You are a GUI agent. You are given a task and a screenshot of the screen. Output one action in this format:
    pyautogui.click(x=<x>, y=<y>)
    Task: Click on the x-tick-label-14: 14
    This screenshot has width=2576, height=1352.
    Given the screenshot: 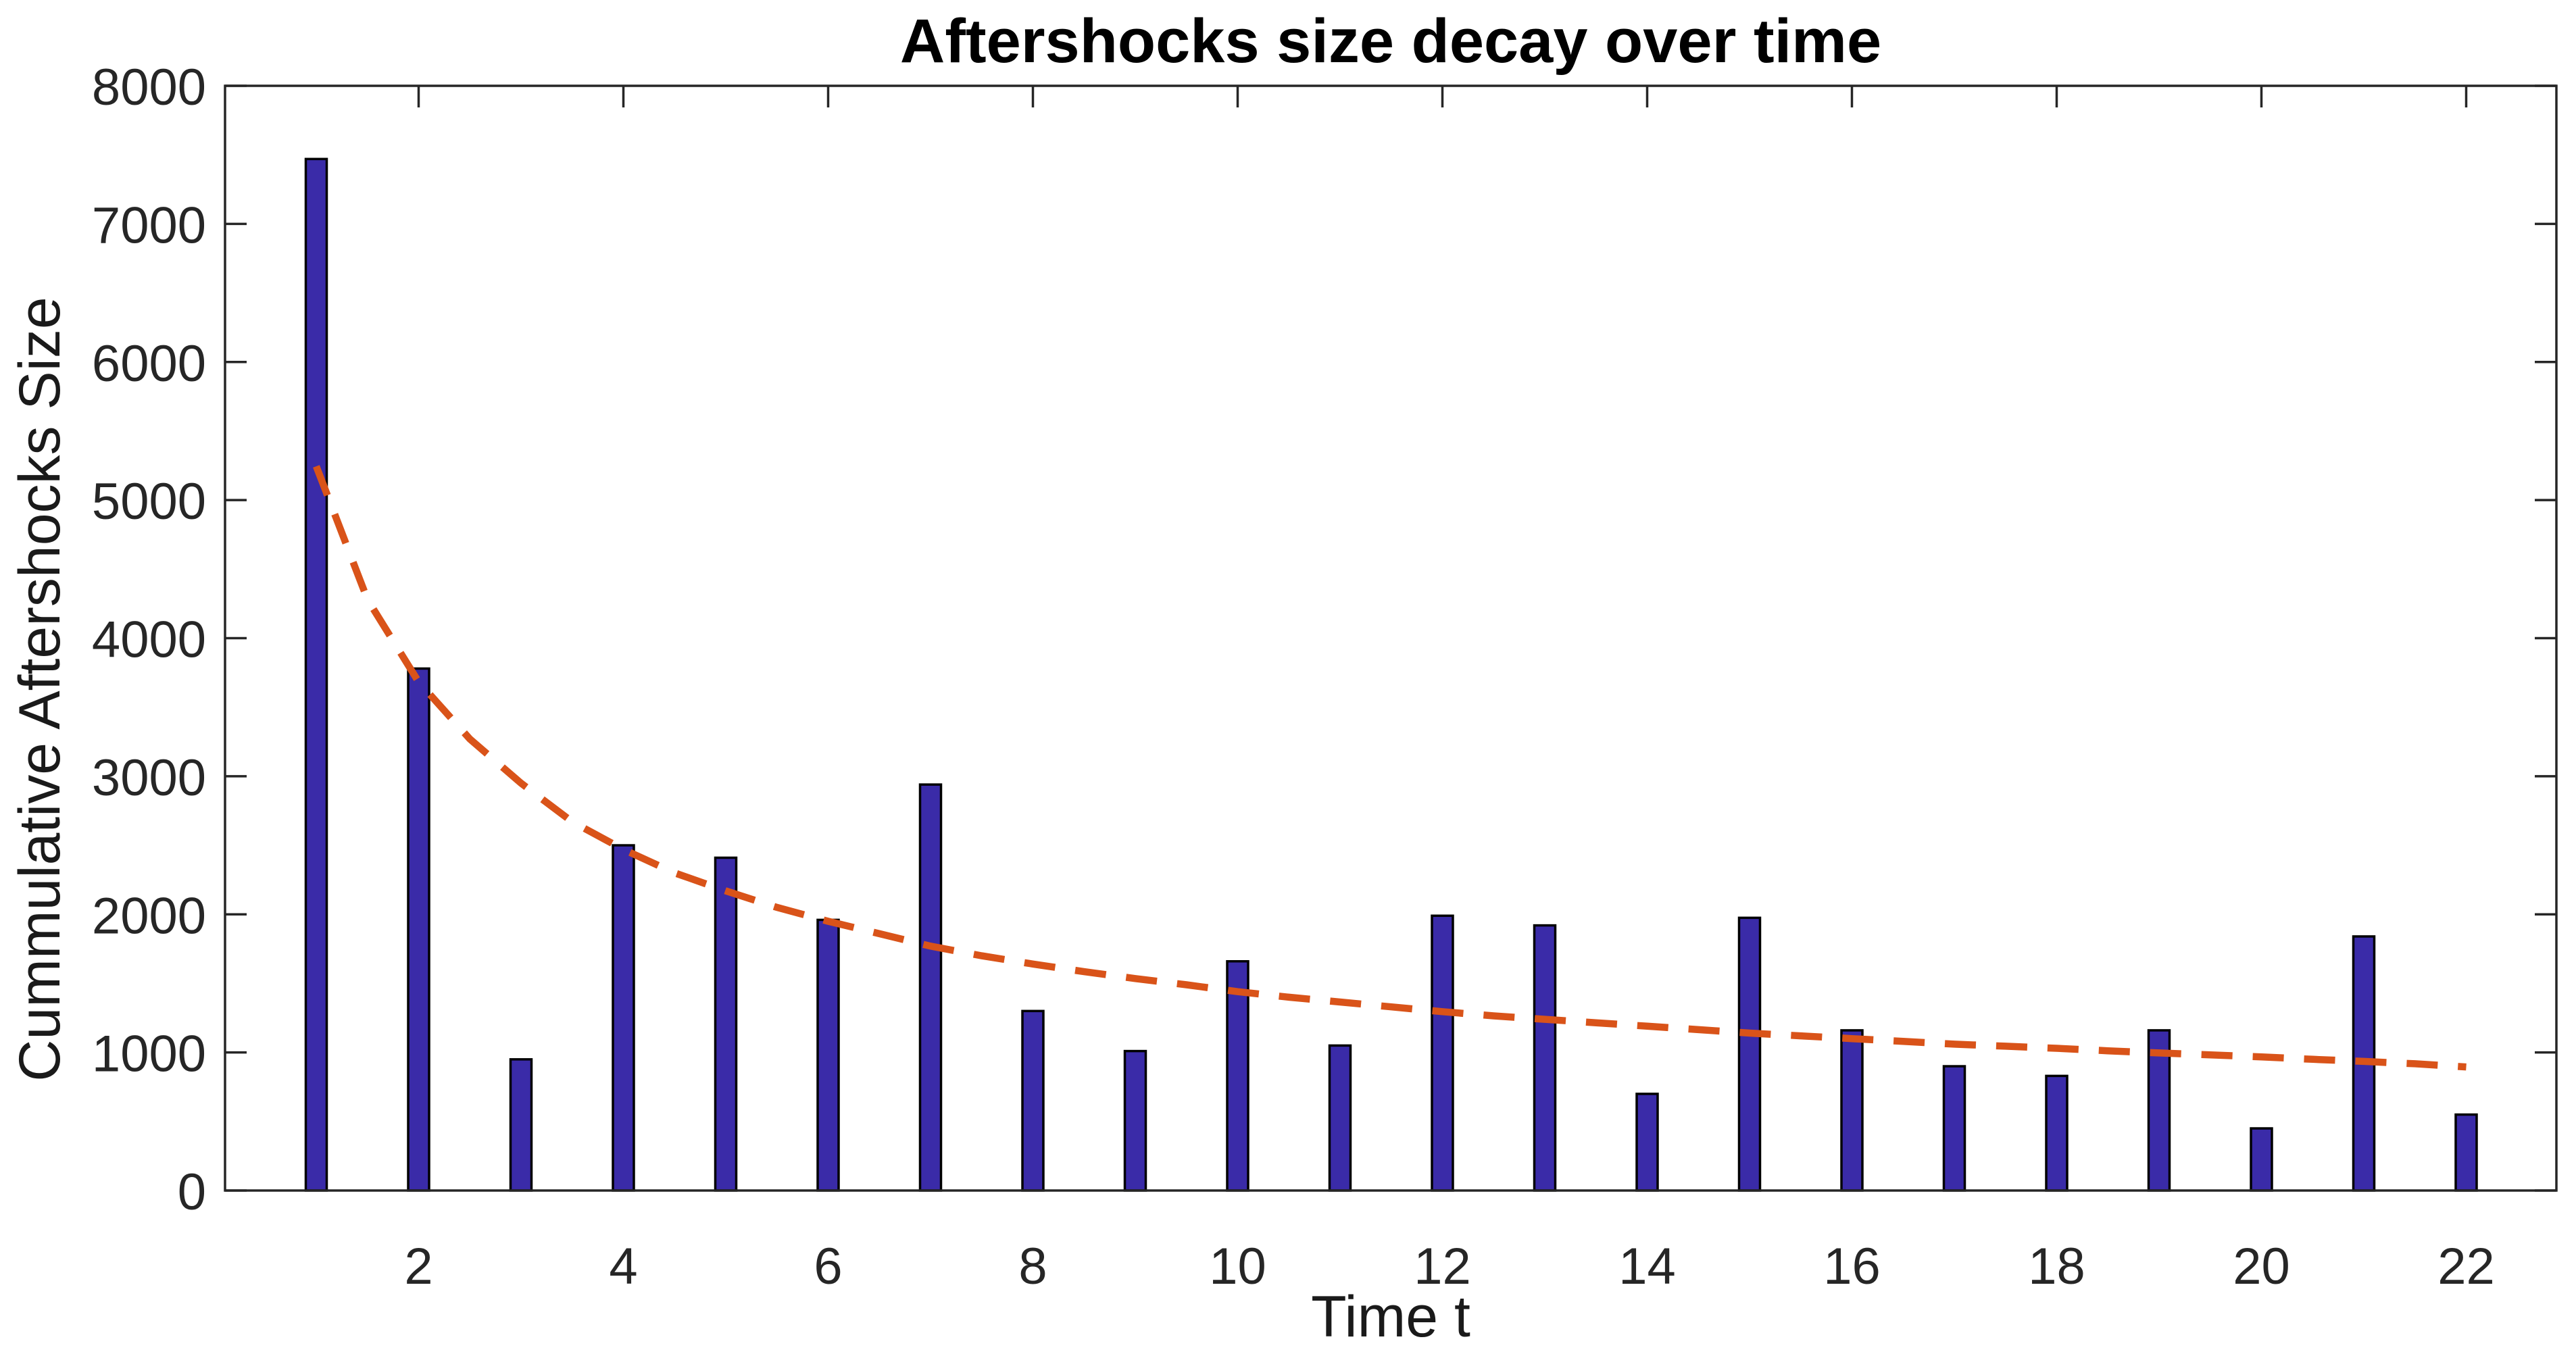 What is the action you would take?
    pyautogui.click(x=1647, y=1266)
    